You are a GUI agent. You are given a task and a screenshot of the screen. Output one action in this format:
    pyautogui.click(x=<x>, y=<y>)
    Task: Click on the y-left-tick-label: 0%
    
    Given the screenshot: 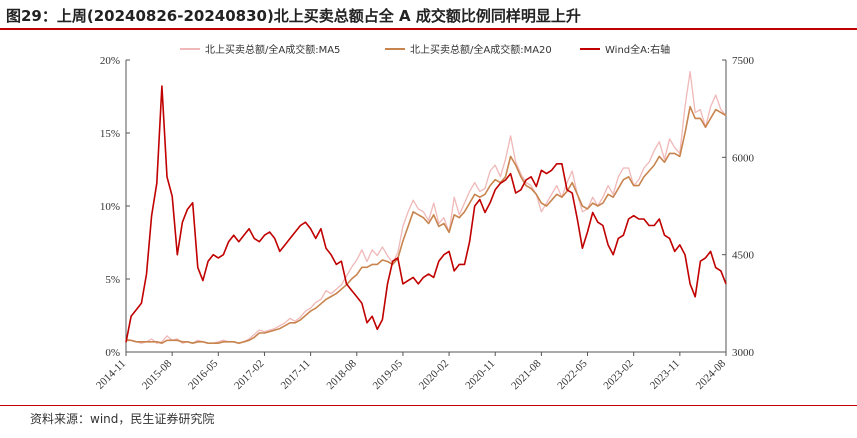 What is the action you would take?
    pyautogui.click(x=112, y=353)
    